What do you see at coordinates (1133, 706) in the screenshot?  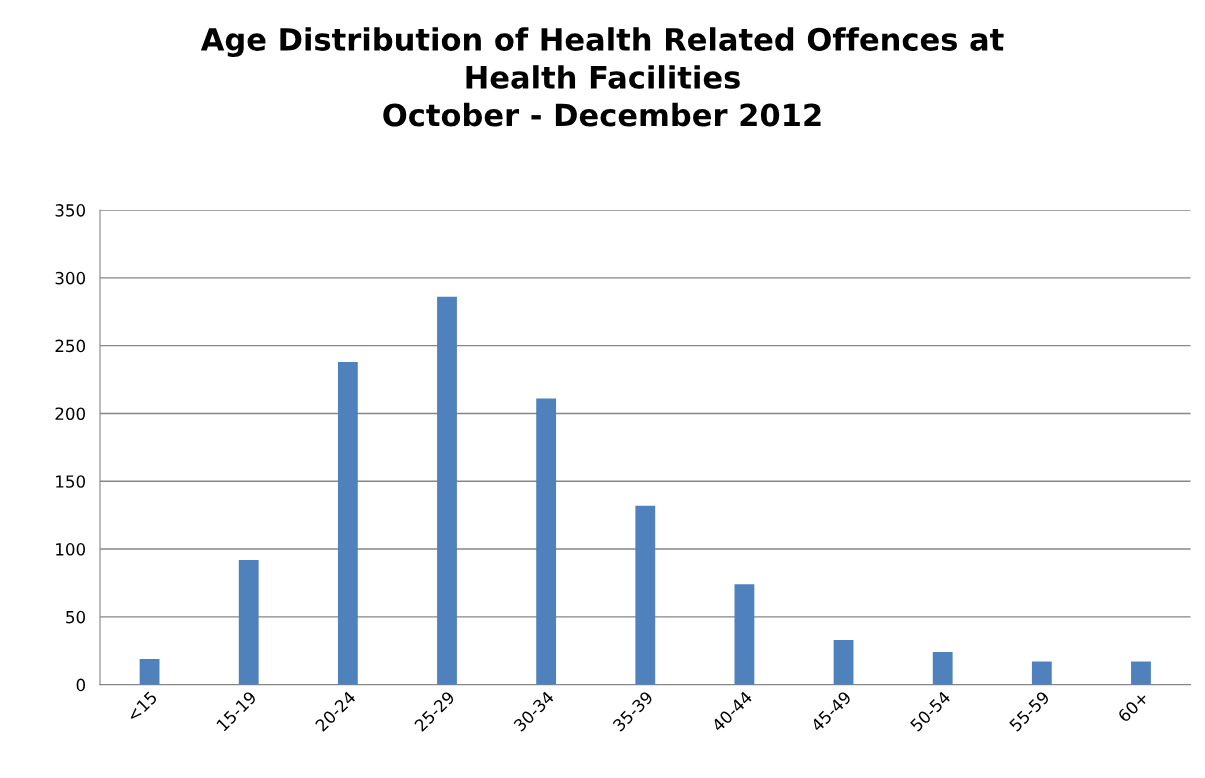 I see `x-tick-label: 60+` at bounding box center [1133, 706].